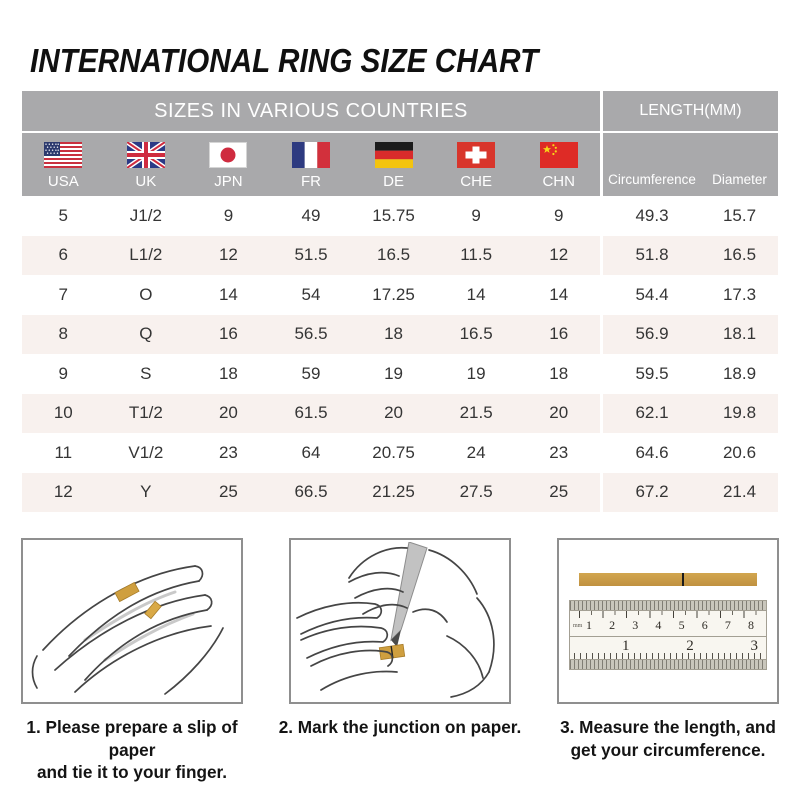 This screenshot has width=800, height=800. I want to click on table-cell: 8, so click(63, 334).